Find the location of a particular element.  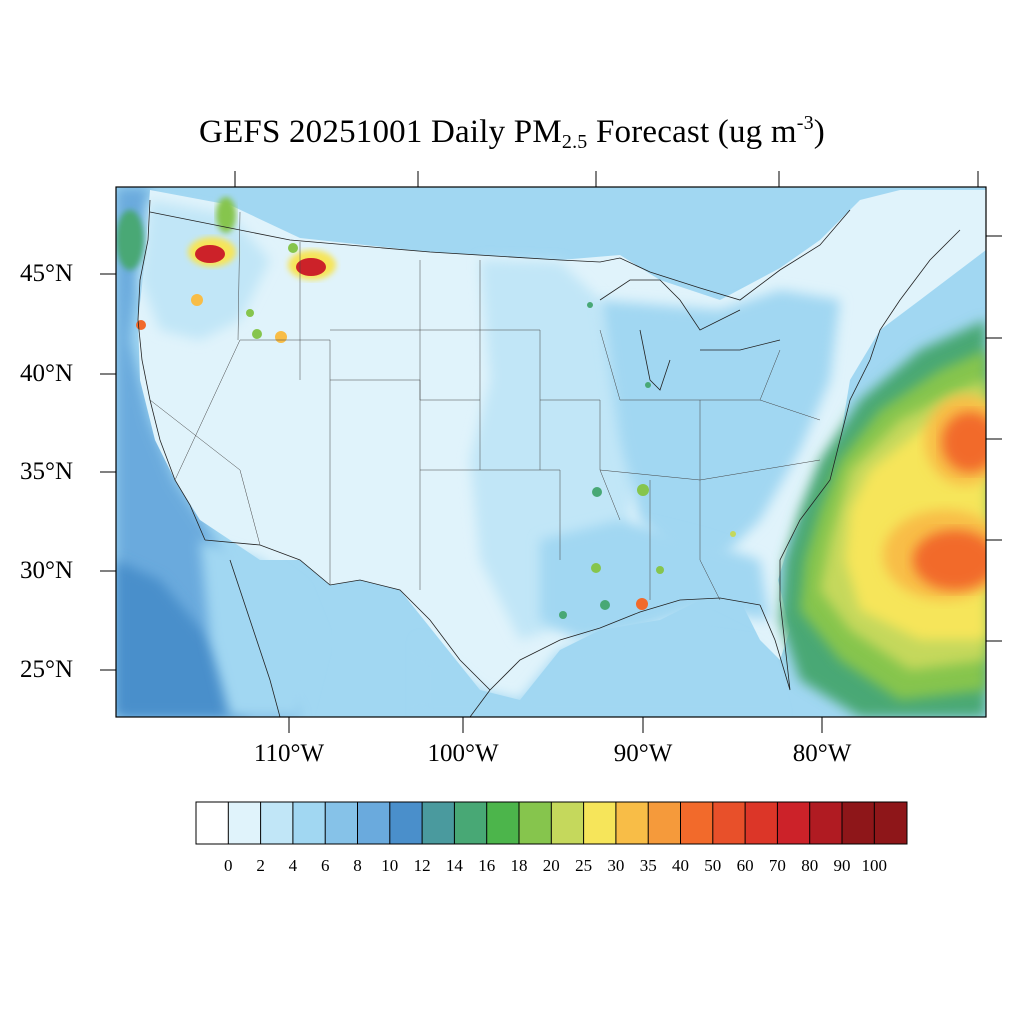

fire-hotspot-montana-core is located at coordinates (311, 267).